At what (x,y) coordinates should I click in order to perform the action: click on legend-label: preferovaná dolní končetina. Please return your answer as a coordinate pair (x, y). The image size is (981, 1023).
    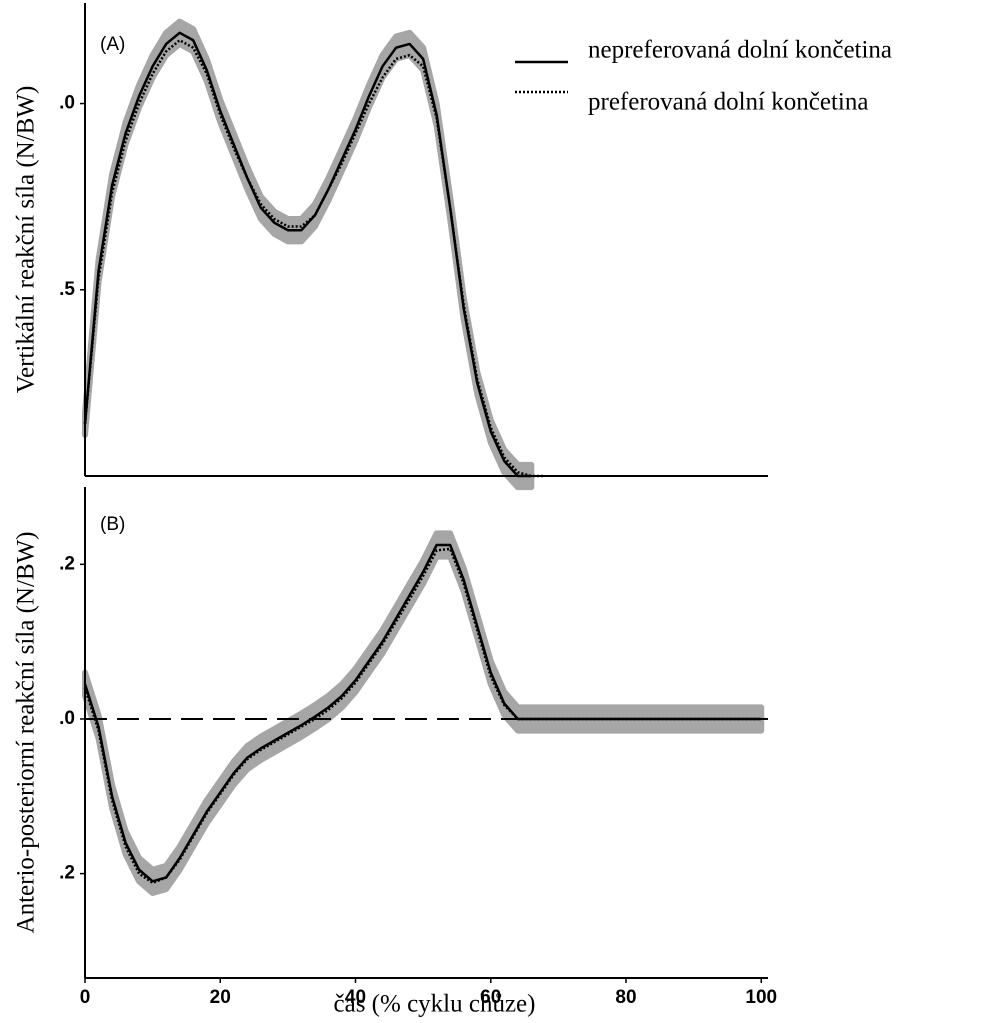
    Looking at the image, I should click on (728, 102).